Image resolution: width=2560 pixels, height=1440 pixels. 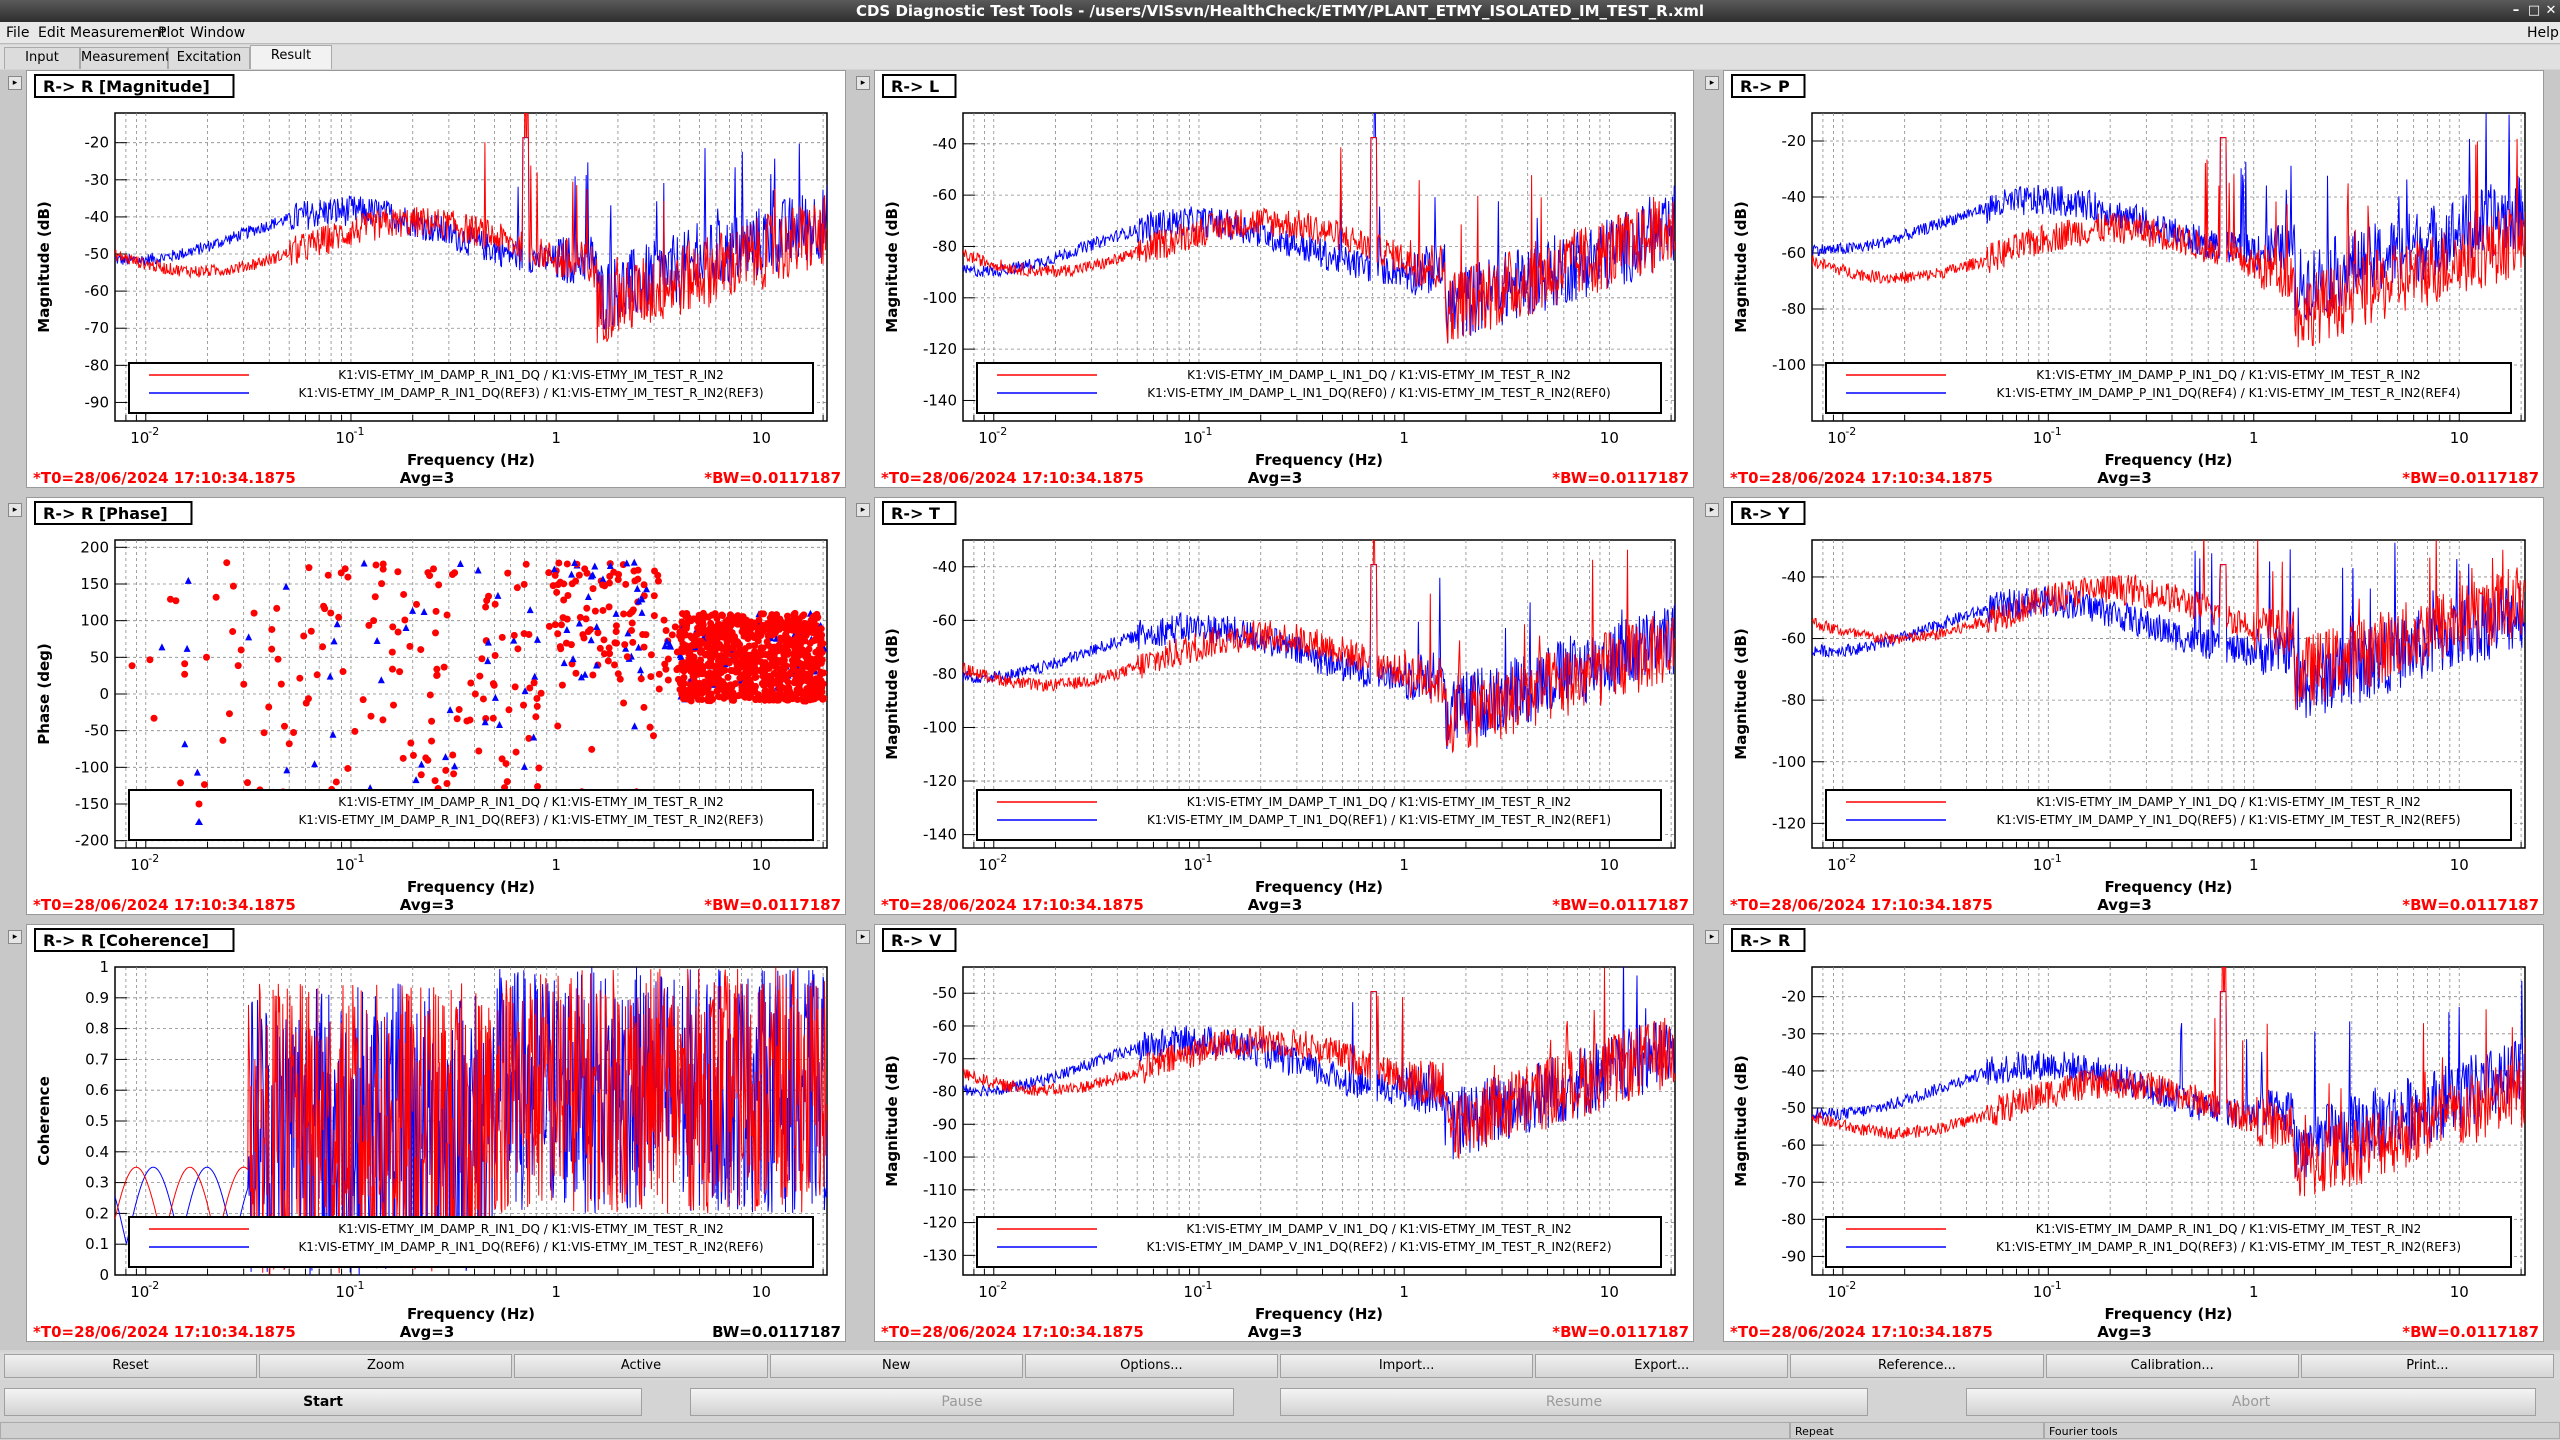 What do you see at coordinates (171, 33) in the screenshot?
I see `menu-plot: Plot` at bounding box center [171, 33].